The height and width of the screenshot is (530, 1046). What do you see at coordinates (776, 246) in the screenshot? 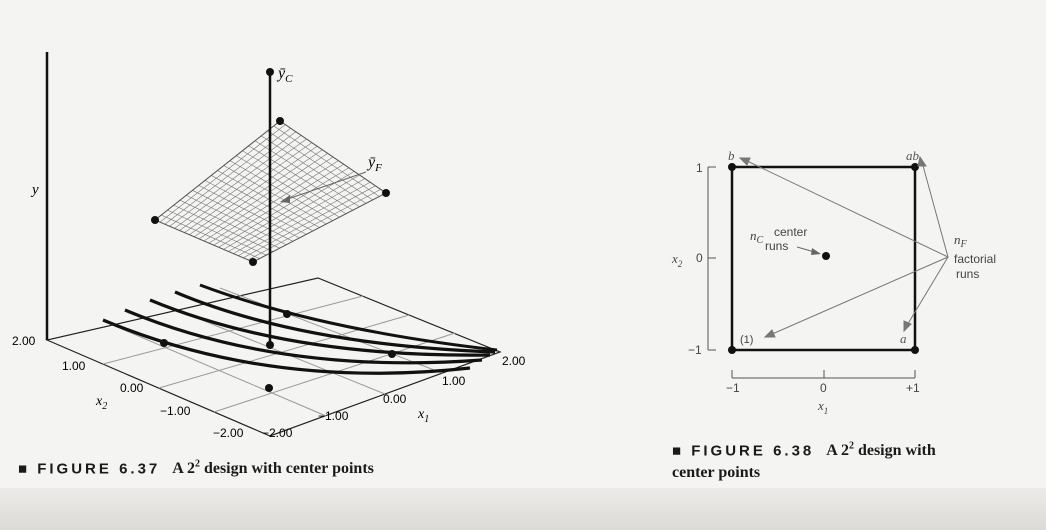
I see `center-text-2: runs` at bounding box center [776, 246].